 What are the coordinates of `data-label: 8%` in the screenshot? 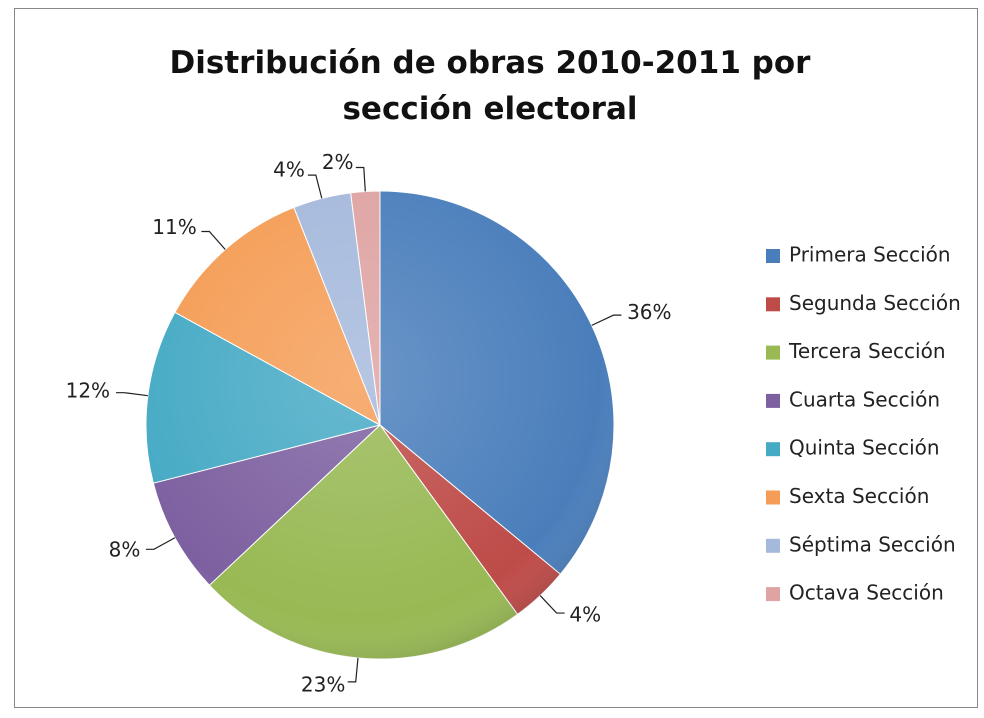 It's located at (125, 550).